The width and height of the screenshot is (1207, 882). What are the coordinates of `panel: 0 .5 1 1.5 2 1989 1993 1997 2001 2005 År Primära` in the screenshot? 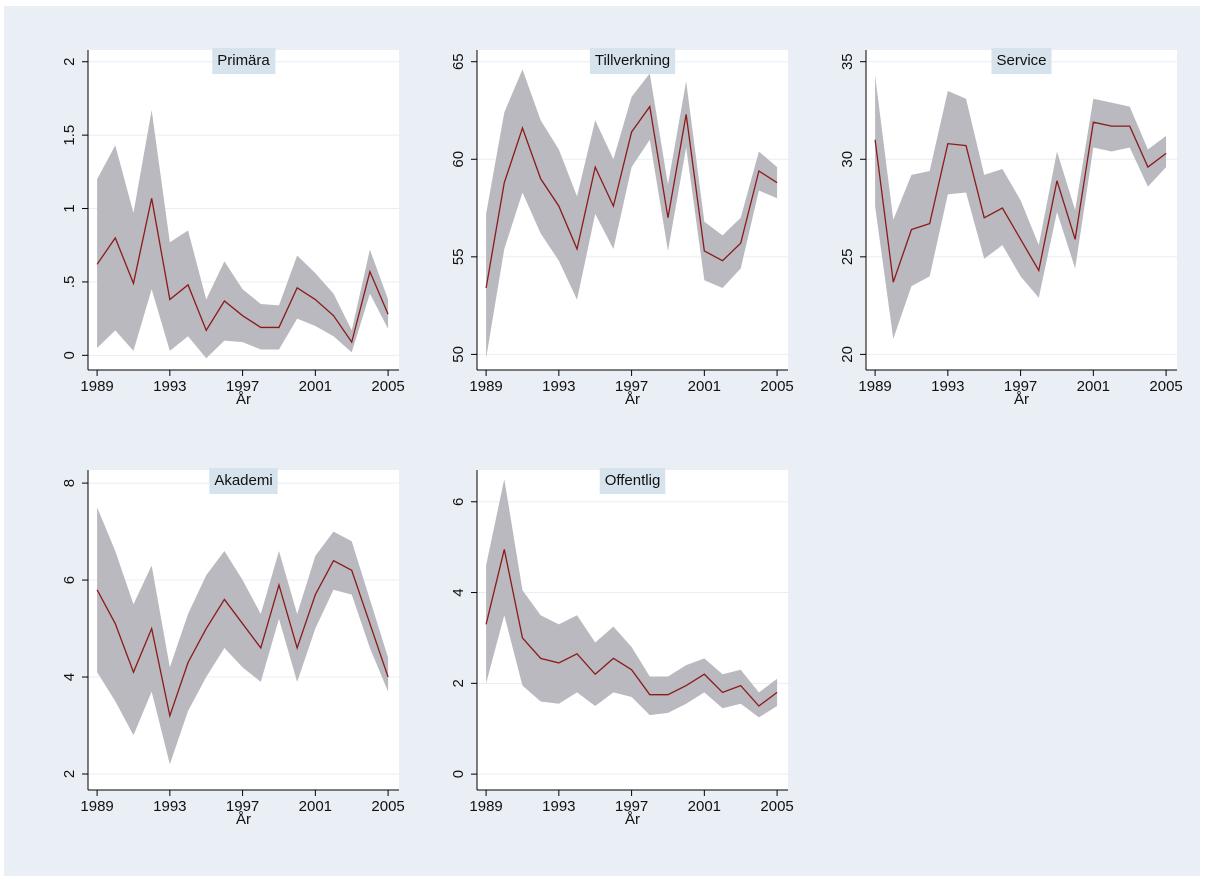 It's located at (233, 228).